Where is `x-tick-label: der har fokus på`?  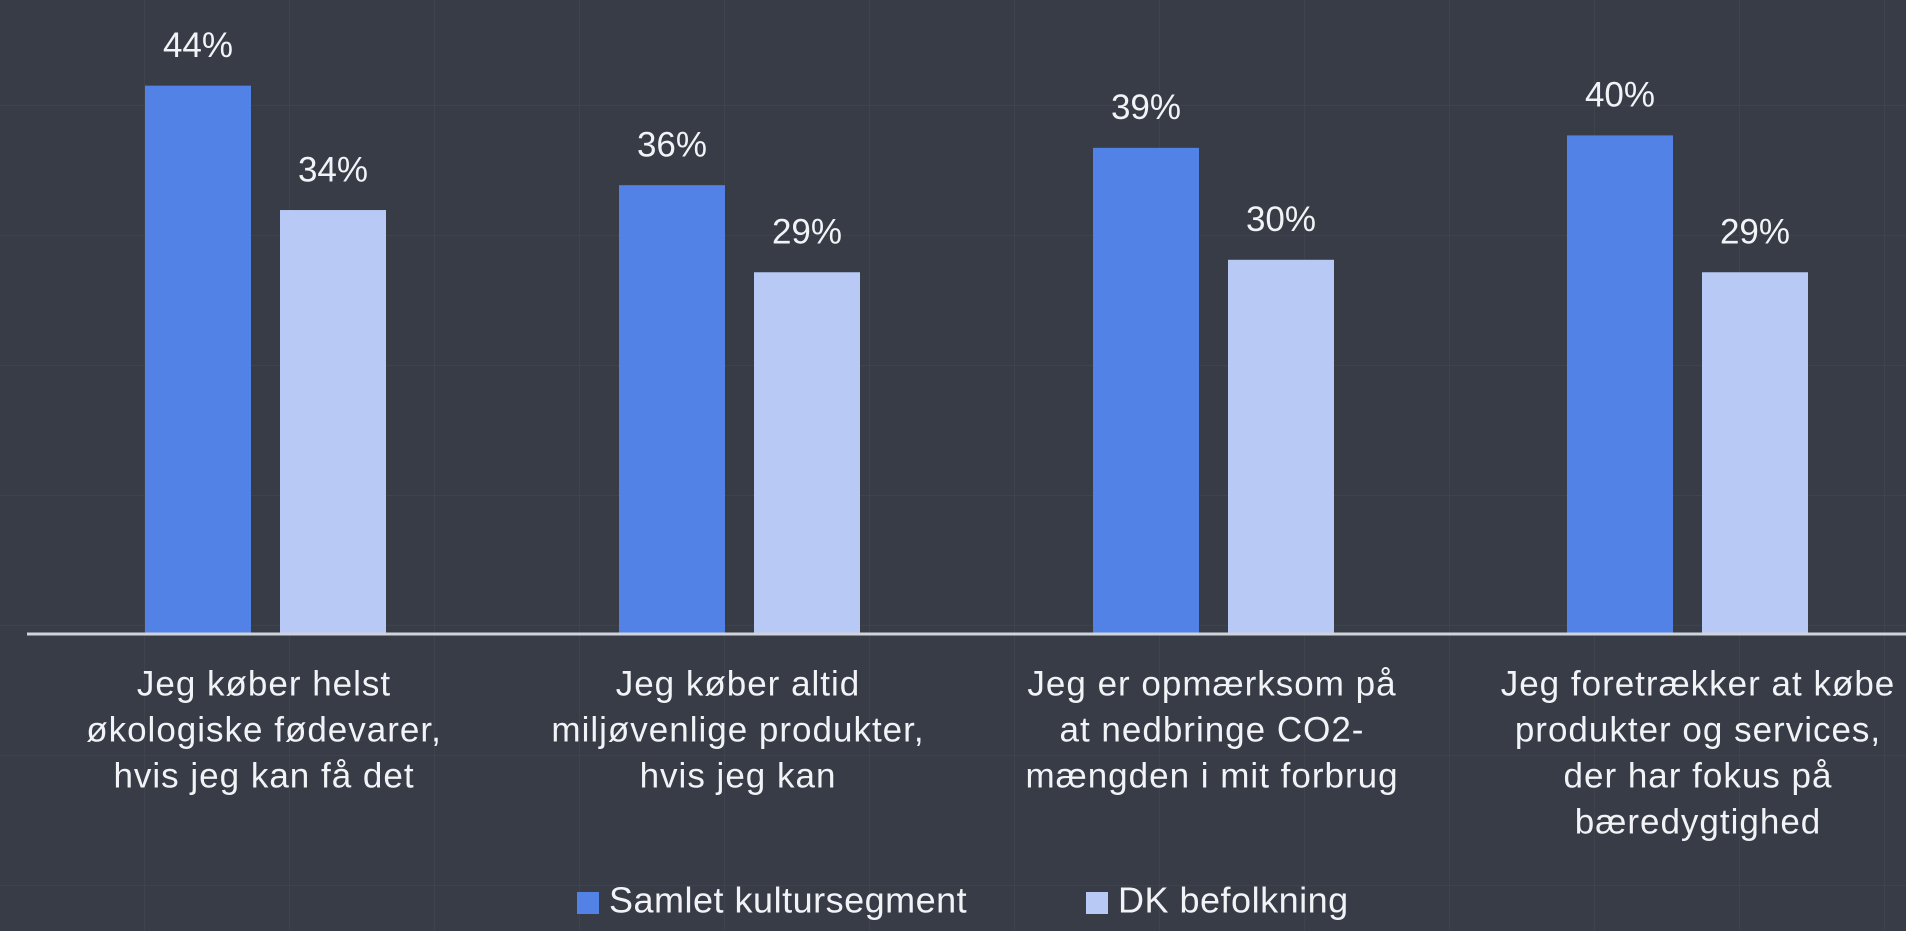
x-tick-label: der har fokus på is located at coordinates (1698, 775).